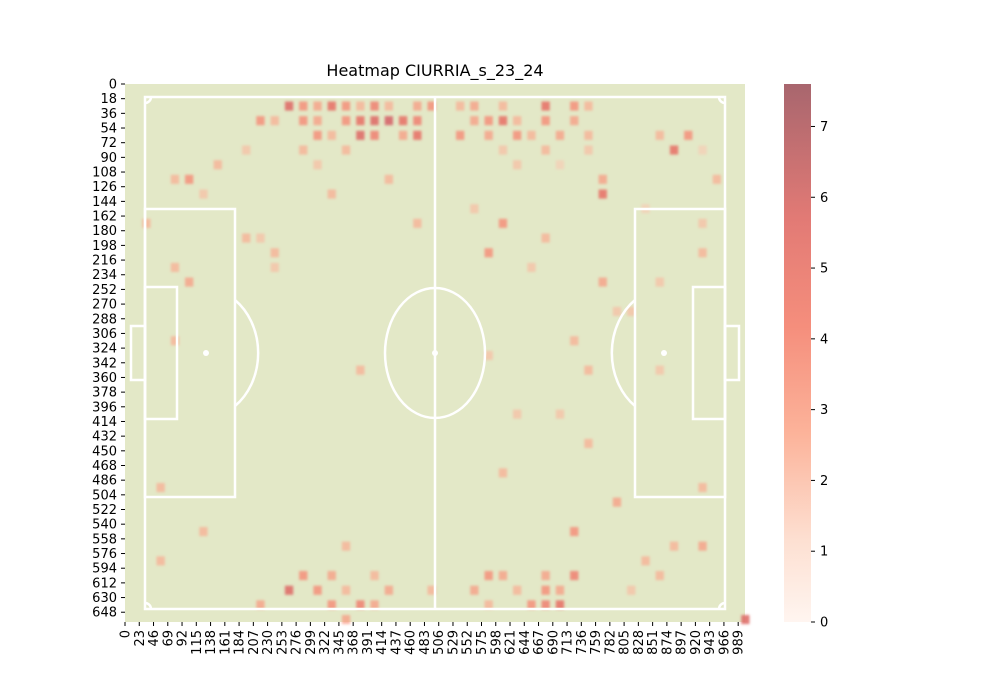  I want to click on colorbar-tick-label: 0, so click(824, 623).